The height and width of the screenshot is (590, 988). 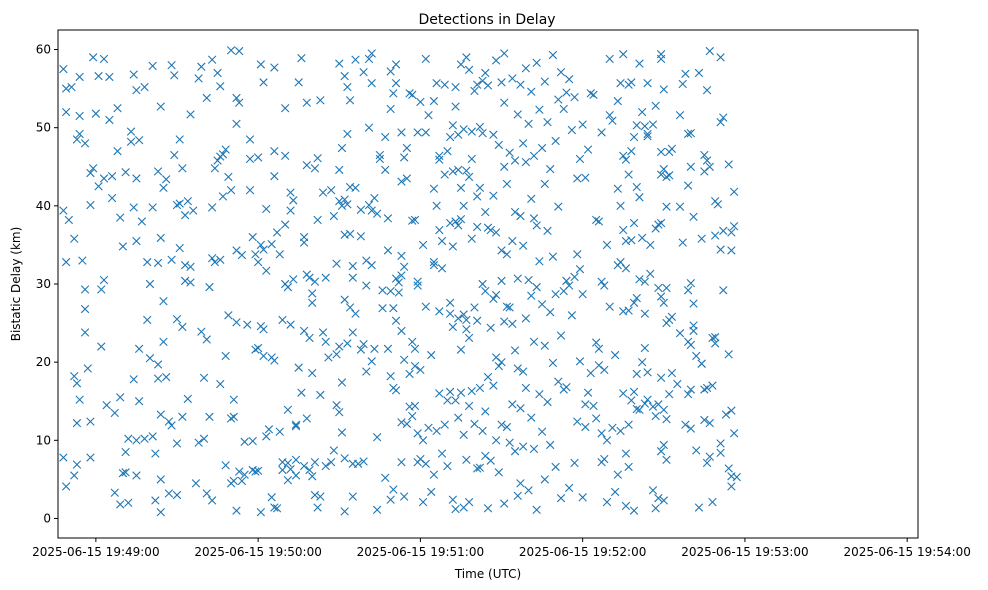 I want to click on y-tick-label: 60, so click(x=43, y=50).